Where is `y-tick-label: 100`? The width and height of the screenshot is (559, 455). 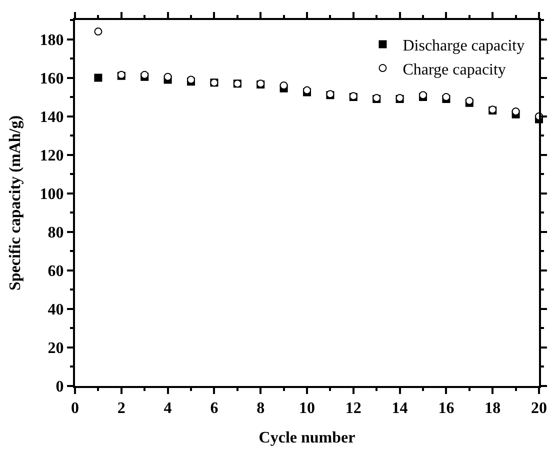
y-tick-label: 100 is located at coordinates (52, 194).